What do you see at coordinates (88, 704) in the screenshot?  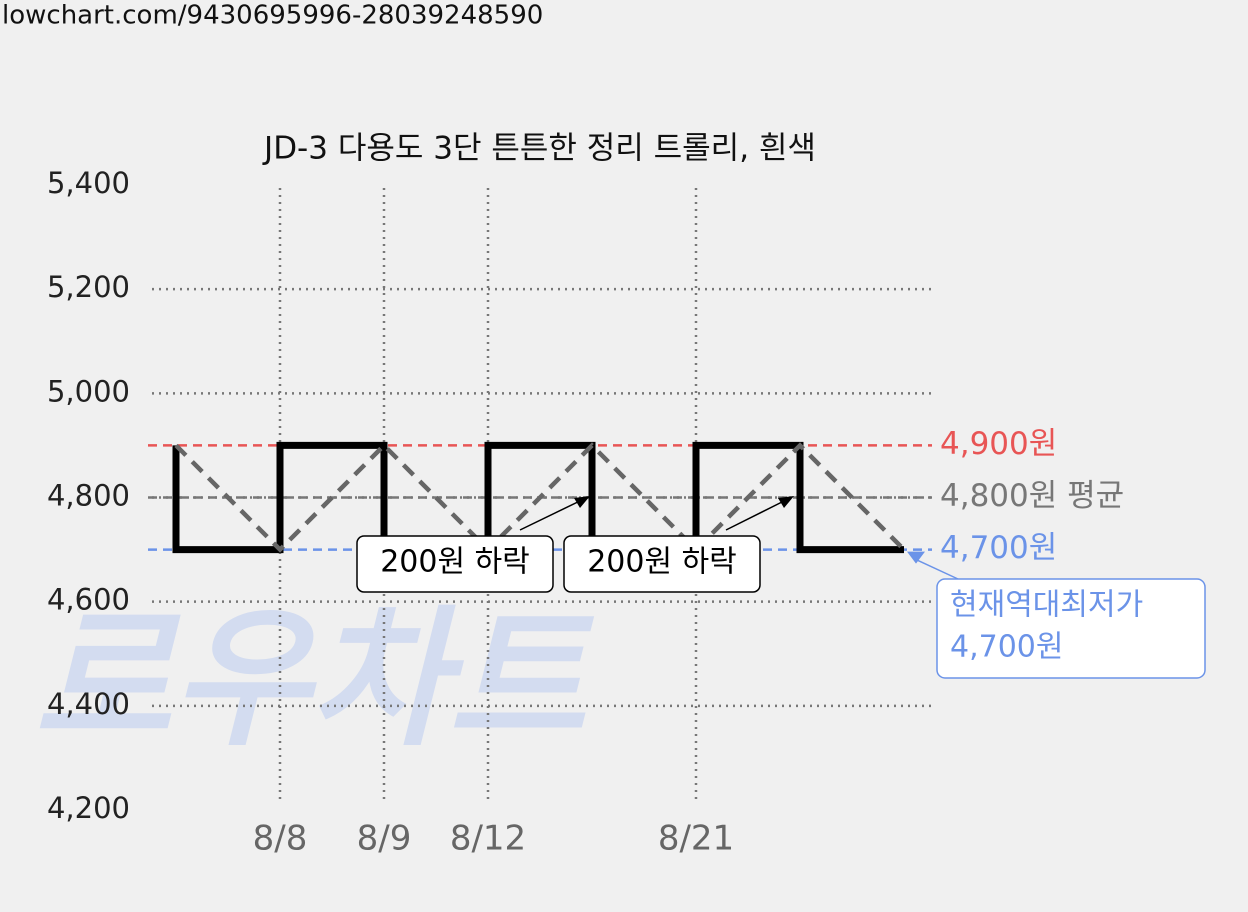 I see `y-tick-label: 4,400` at bounding box center [88, 704].